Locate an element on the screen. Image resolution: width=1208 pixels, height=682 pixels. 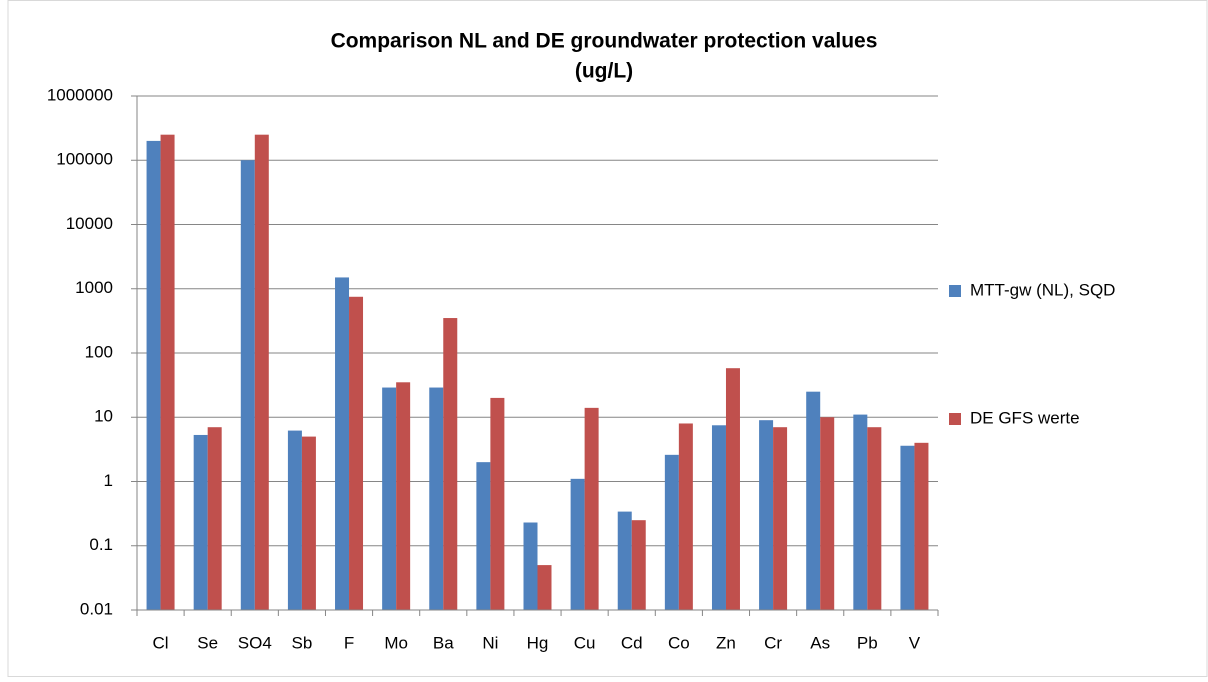
x-tick-label: Co is located at coordinates (679, 642).